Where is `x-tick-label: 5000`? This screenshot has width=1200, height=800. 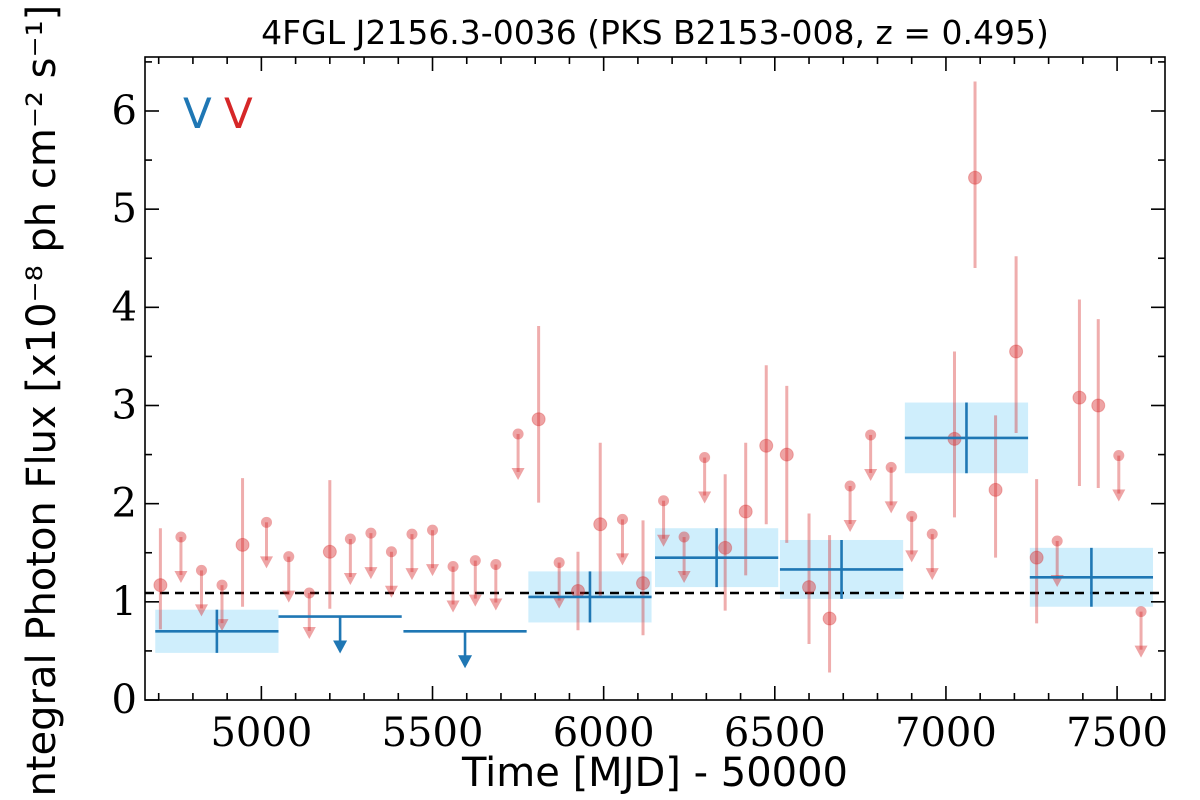
x-tick-label: 5000 is located at coordinates (261, 733).